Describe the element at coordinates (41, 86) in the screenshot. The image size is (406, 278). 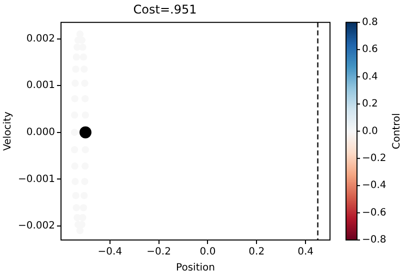
I see `y-tick-label: 0.001` at that location.